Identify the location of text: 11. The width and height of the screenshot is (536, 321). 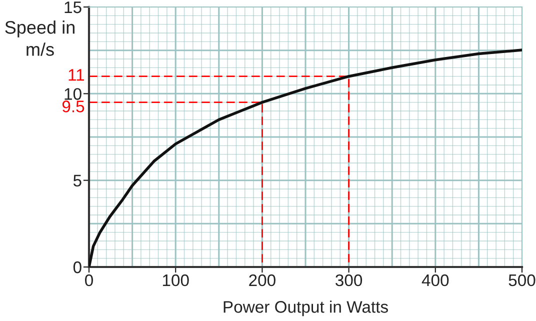
(76, 75).